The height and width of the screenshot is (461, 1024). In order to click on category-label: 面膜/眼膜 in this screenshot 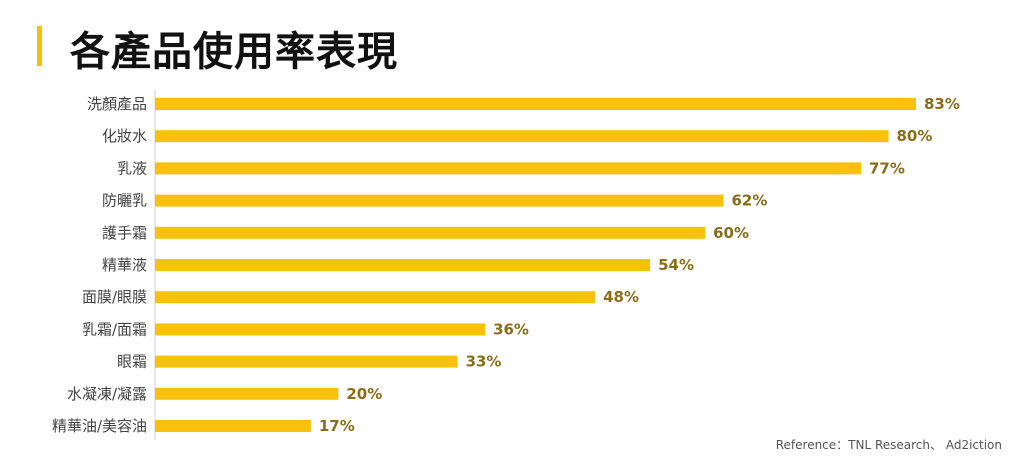, I will do `click(114, 297)`.